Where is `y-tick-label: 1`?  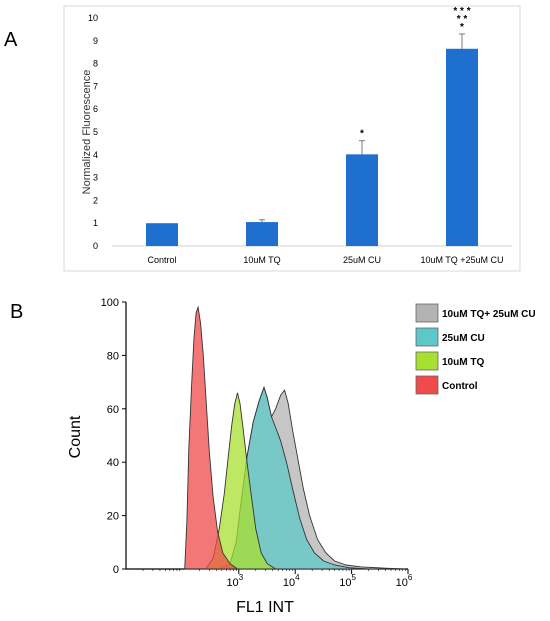 y-tick-label: 1 is located at coordinates (95, 223).